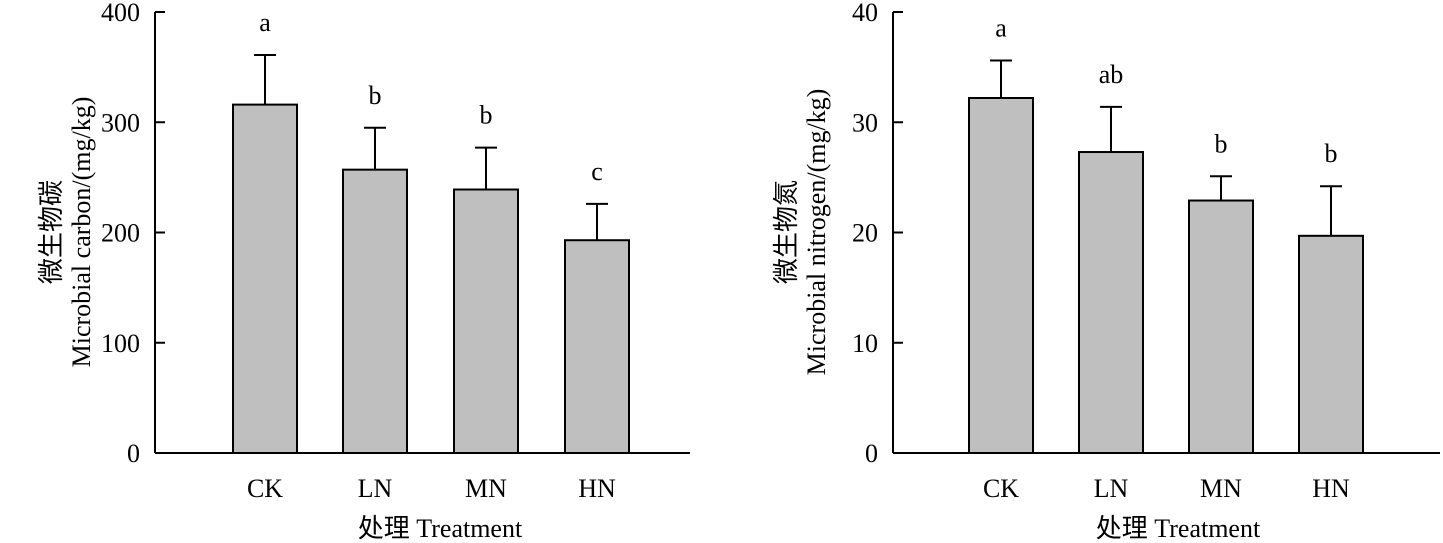 The width and height of the screenshot is (1443, 543). What do you see at coordinates (51, 232) in the screenshot?
I see `y-axis-title-cn: 微生物碳` at bounding box center [51, 232].